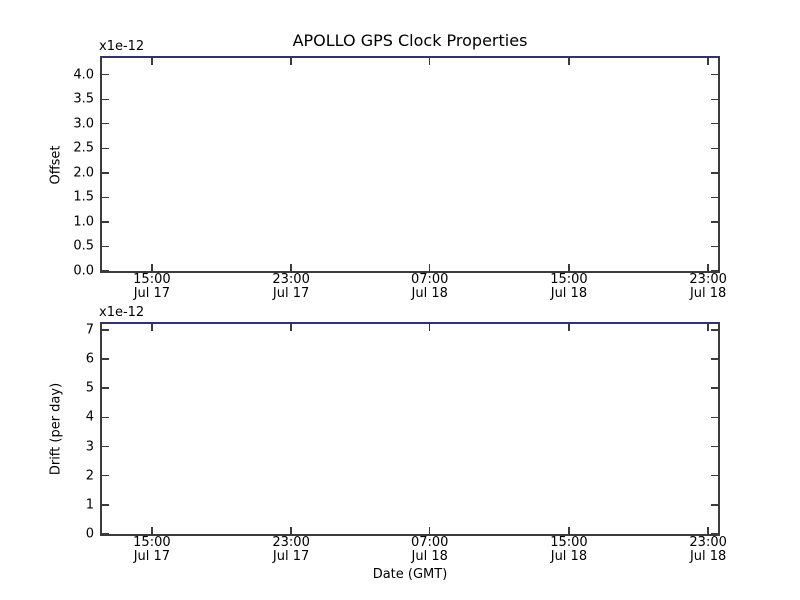  What do you see at coordinates (83, 75) in the screenshot?
I see `y-tick-label: 4.0` at bounding box center [83, 75].